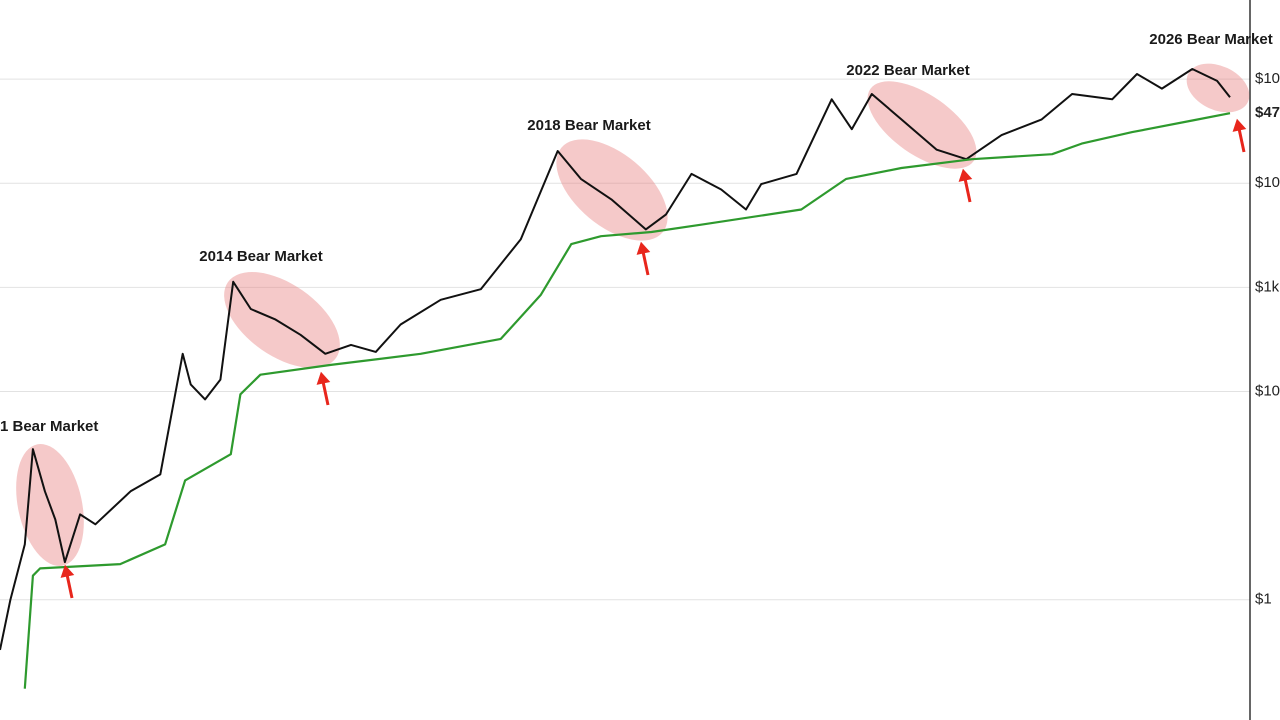  What do you see at coordinates (49, 426) in the screenshot?
I see `annotation: 1 Bear Market` at bounding box center [49, 426].